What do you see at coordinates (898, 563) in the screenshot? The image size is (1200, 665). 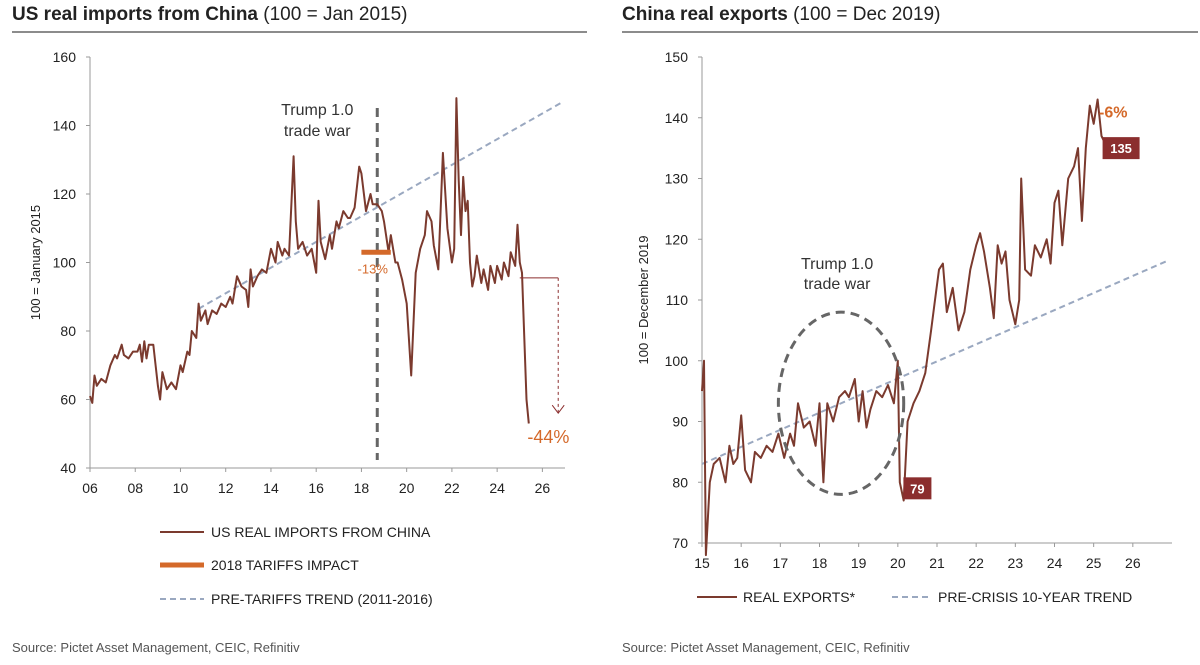 I see `right-x-tick-label: 20` at bounding box center [898, 563].